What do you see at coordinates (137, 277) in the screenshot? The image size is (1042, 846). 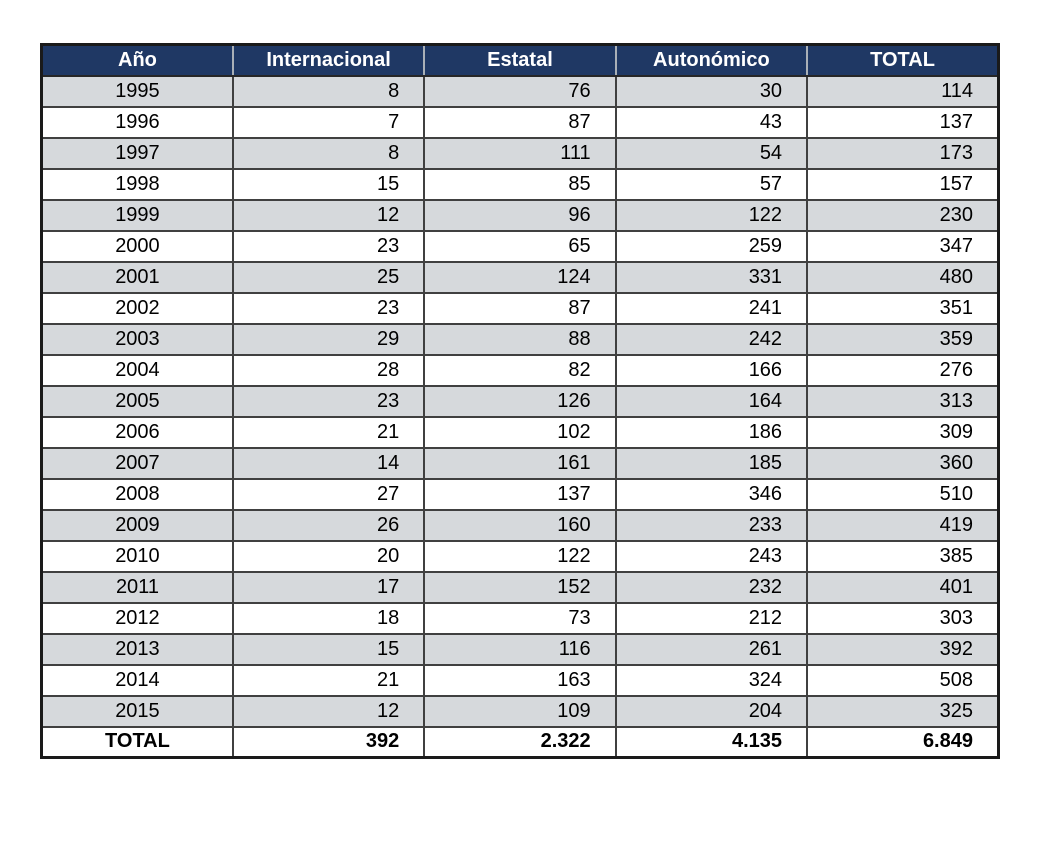 I see `cell-year: 2001` at bounding box center [137, 277].